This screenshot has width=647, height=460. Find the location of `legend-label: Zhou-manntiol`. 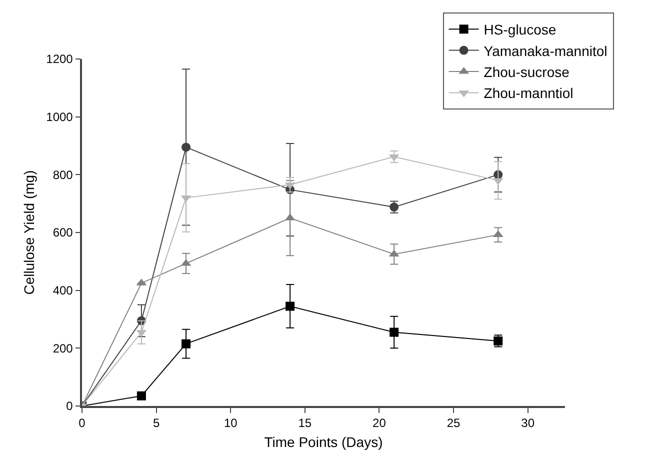

legend-label: Zhou-manntiol is located at coordinates (529, 93).